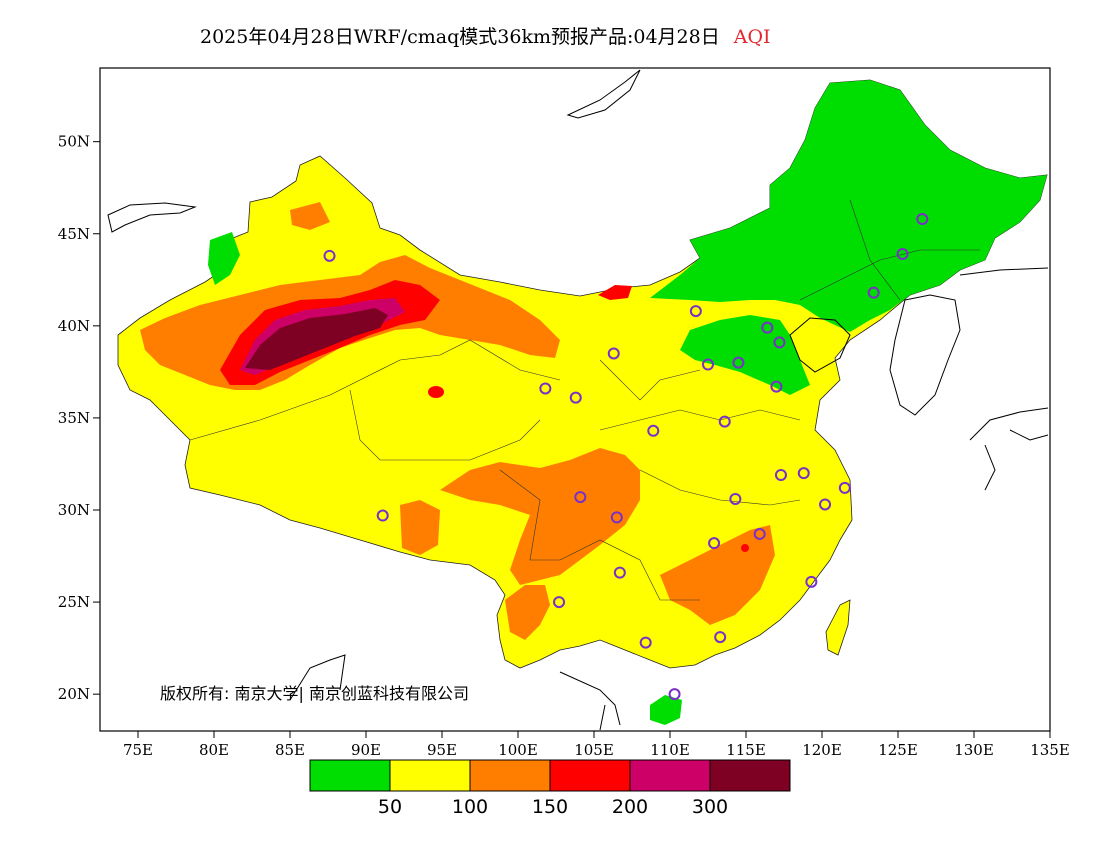 This screenshot has height=850, width=1100. Describe the element at coordinates (290, 750) in the screenshot. I see `x-tick-label: 85E` at that location.